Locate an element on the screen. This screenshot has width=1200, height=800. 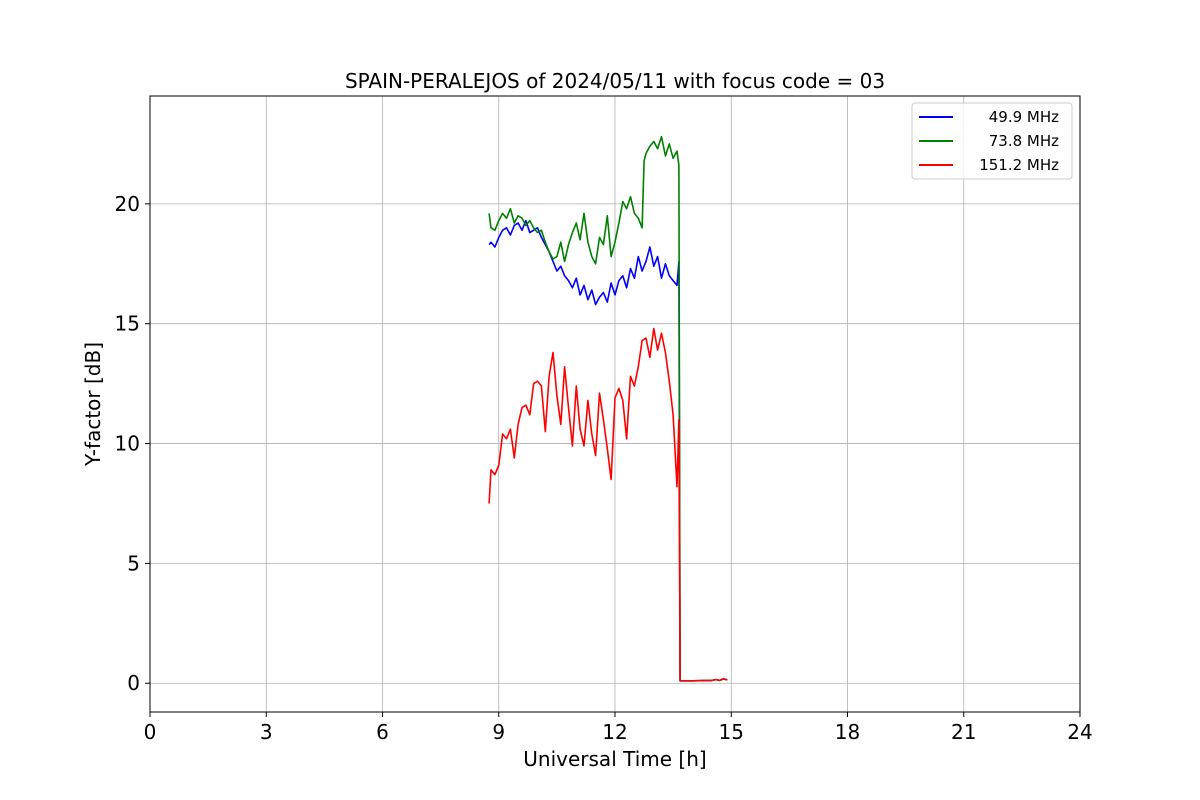
legend-box is located at coordinates (992, 141).